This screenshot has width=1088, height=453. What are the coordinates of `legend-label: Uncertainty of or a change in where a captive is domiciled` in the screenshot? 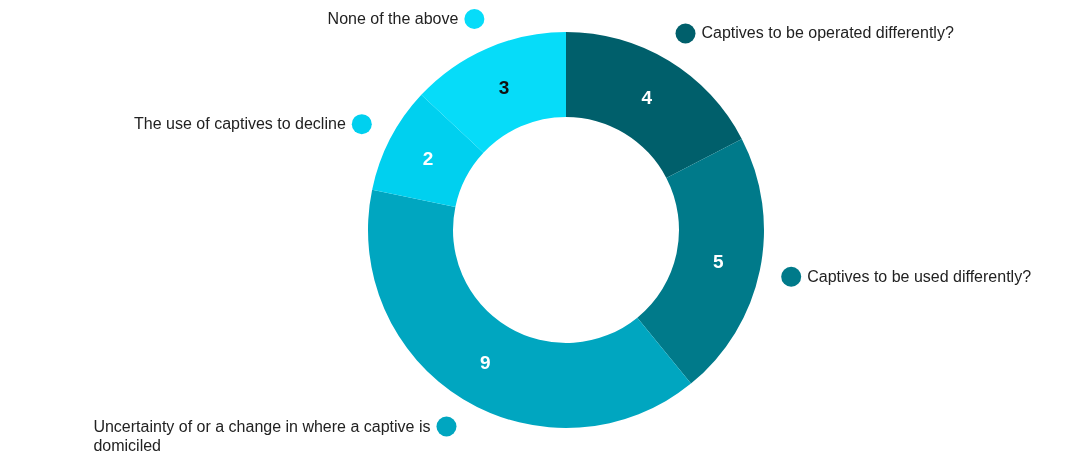 It's located at (262, 435).